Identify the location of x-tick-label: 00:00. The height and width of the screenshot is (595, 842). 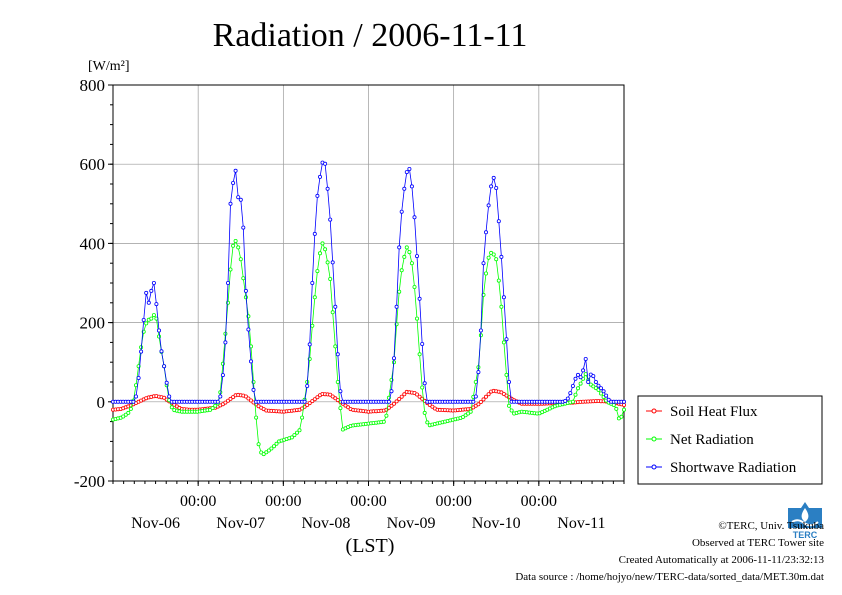
(453, 501).